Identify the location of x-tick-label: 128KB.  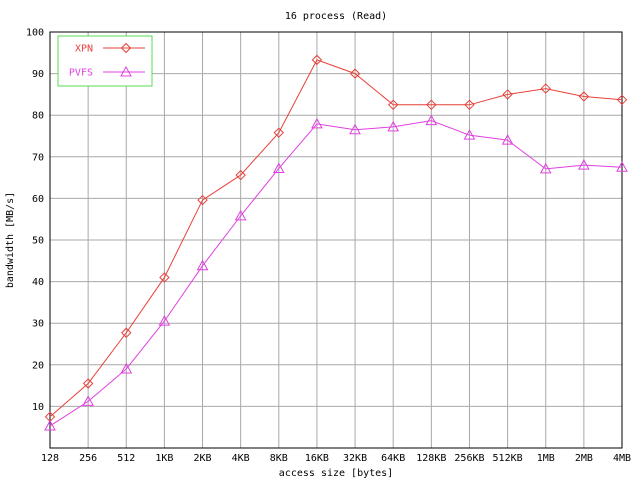
(431, 458).